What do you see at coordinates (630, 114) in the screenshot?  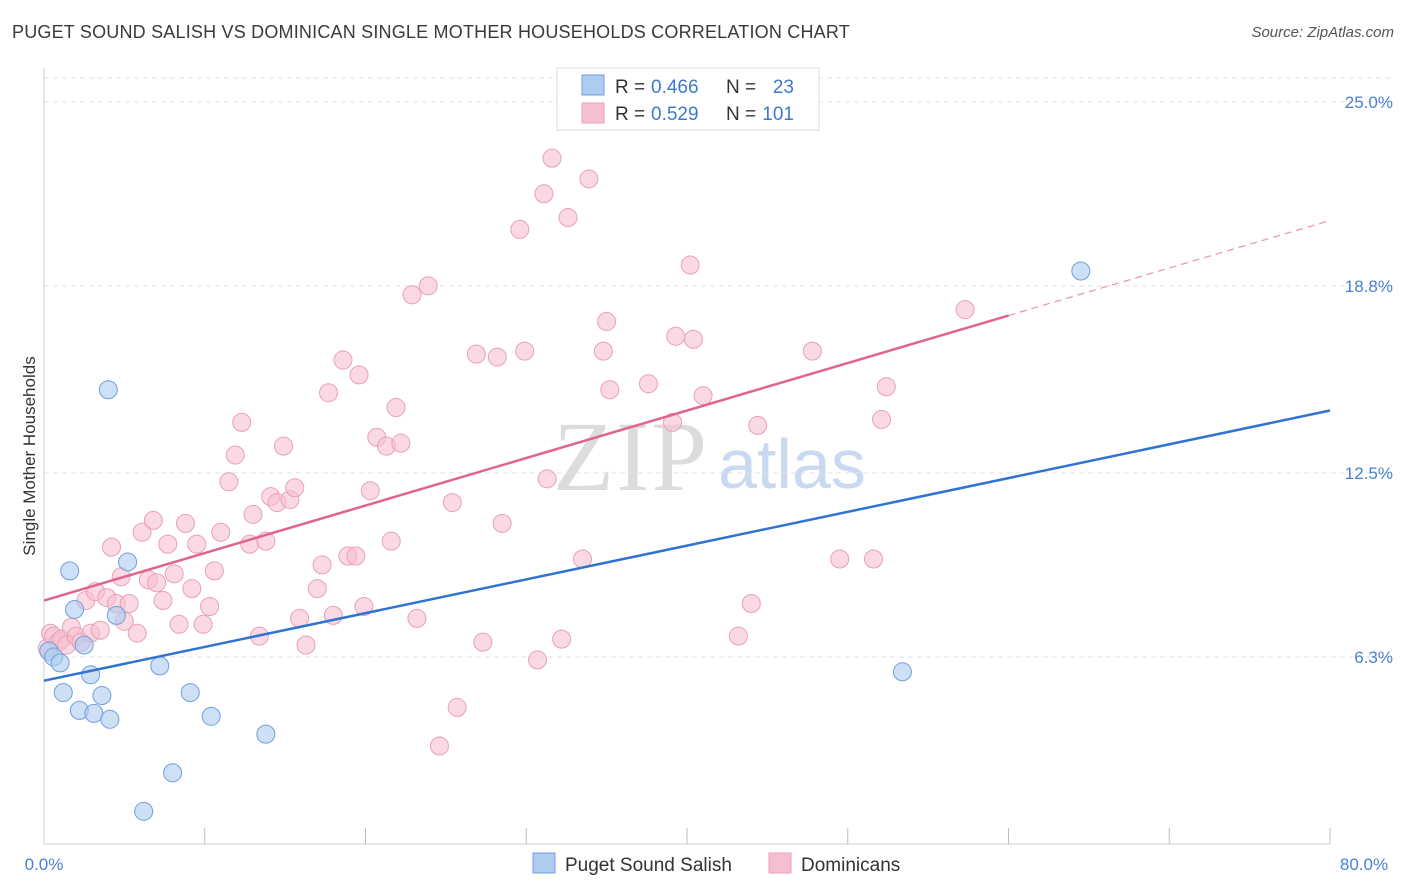 I see `legend-r-label-pink: R =` at bounding box center [630, 114].